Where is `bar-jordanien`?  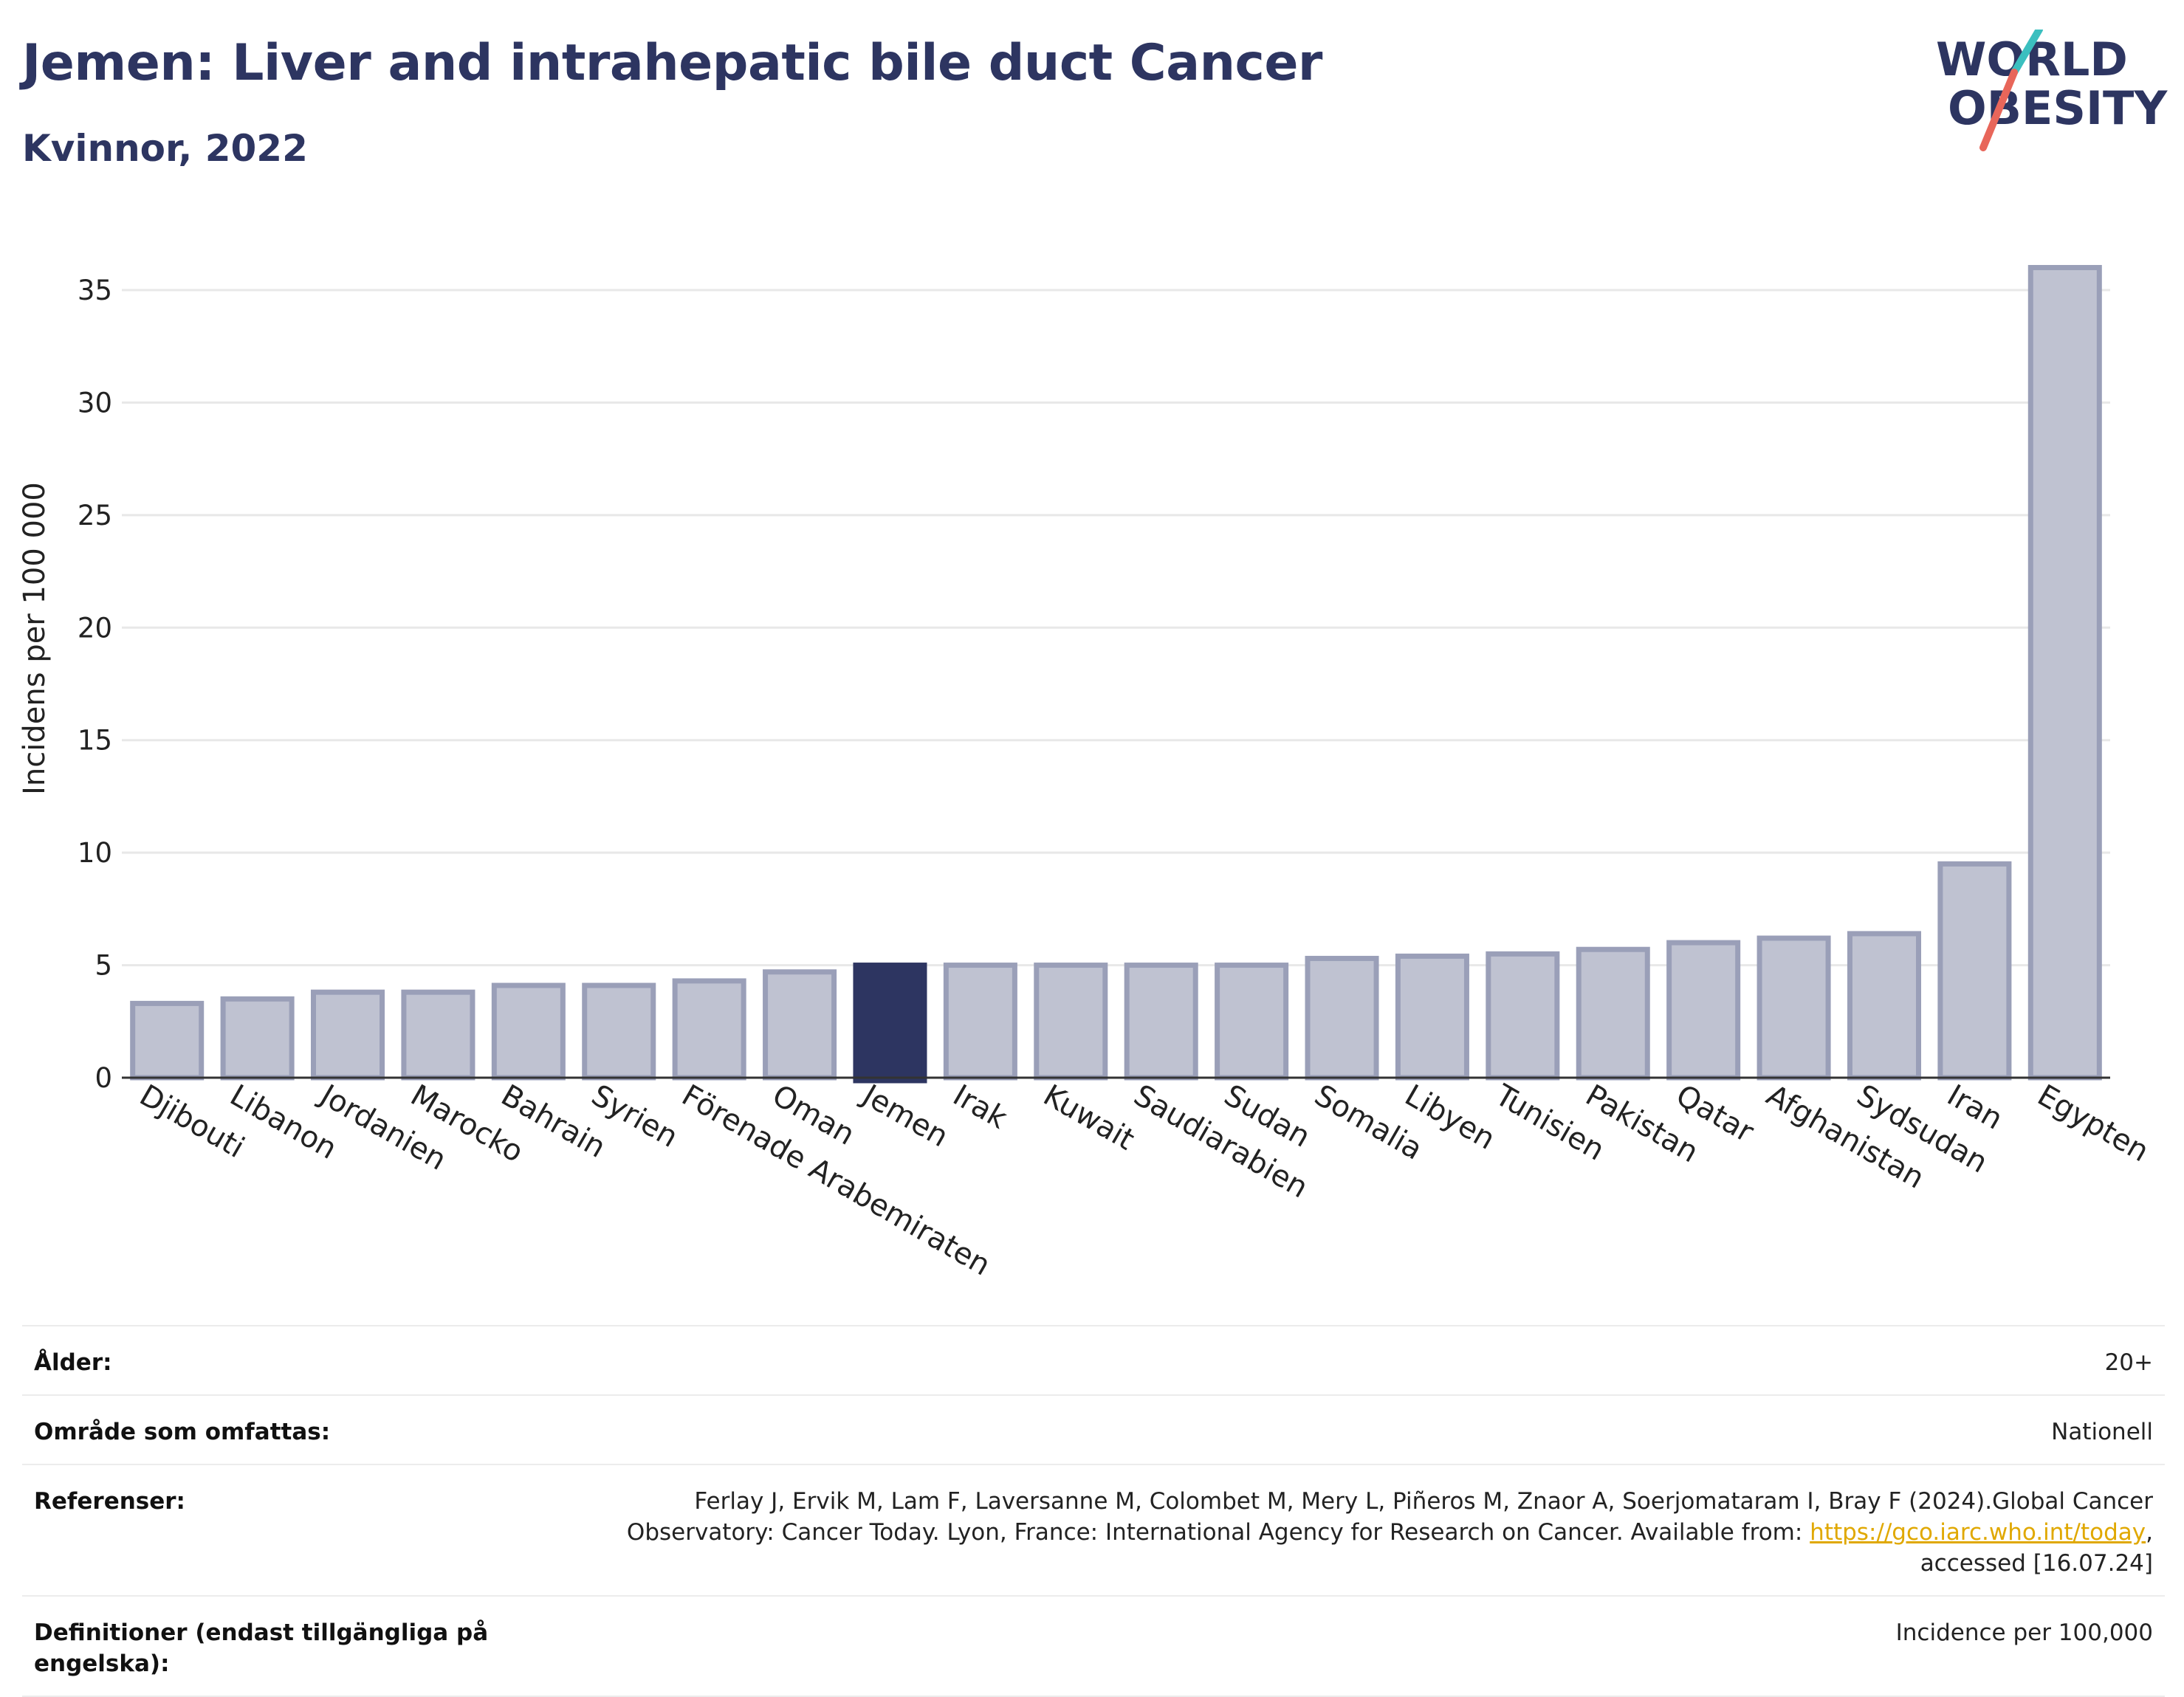 bar-jordanien is located at coordinates (348, 1035).